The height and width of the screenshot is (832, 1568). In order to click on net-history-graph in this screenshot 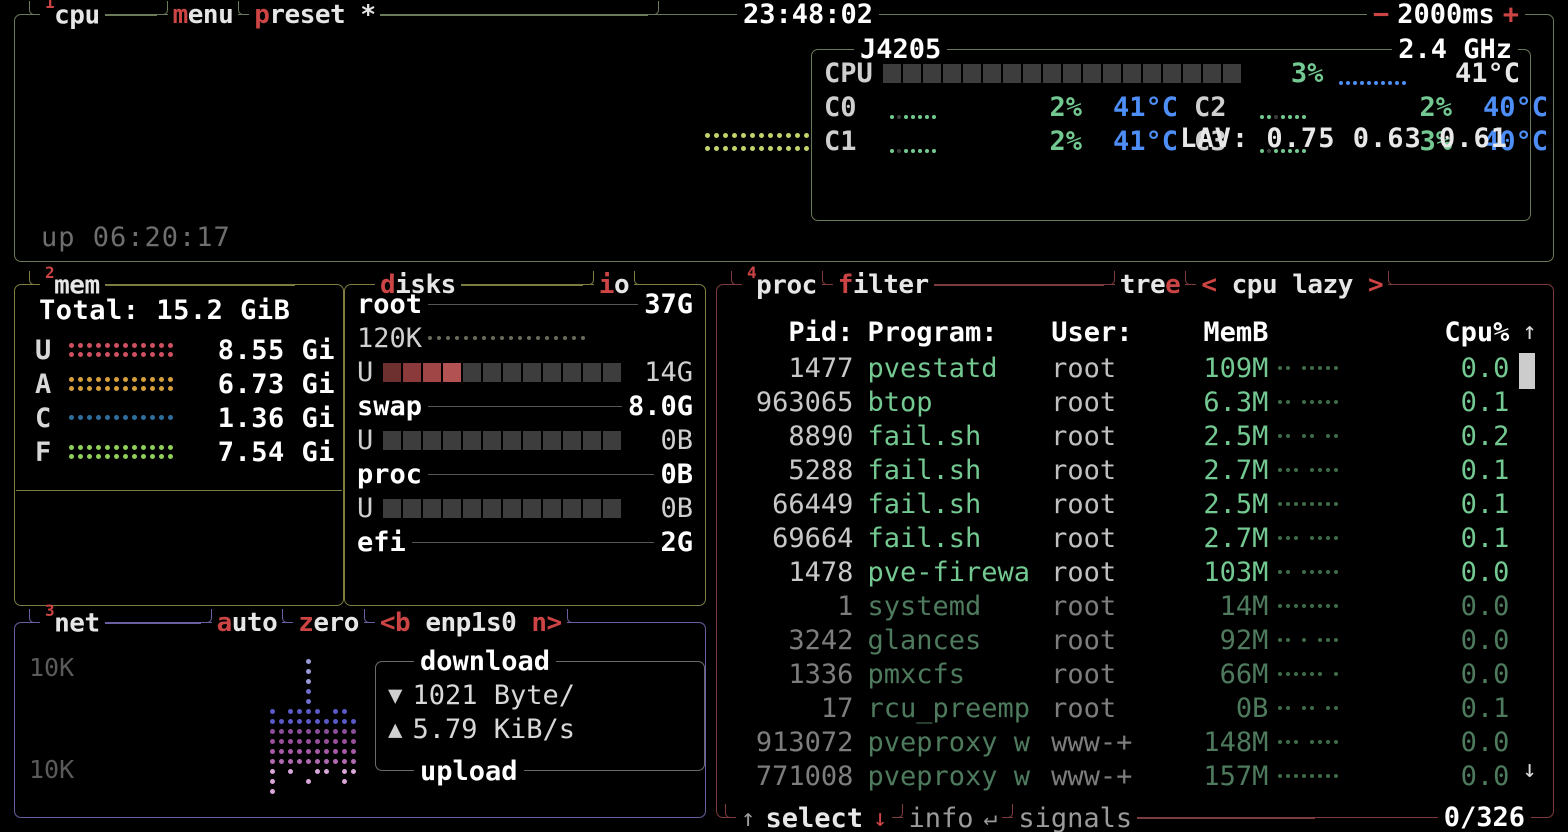, I will do `click(313, 729)`.